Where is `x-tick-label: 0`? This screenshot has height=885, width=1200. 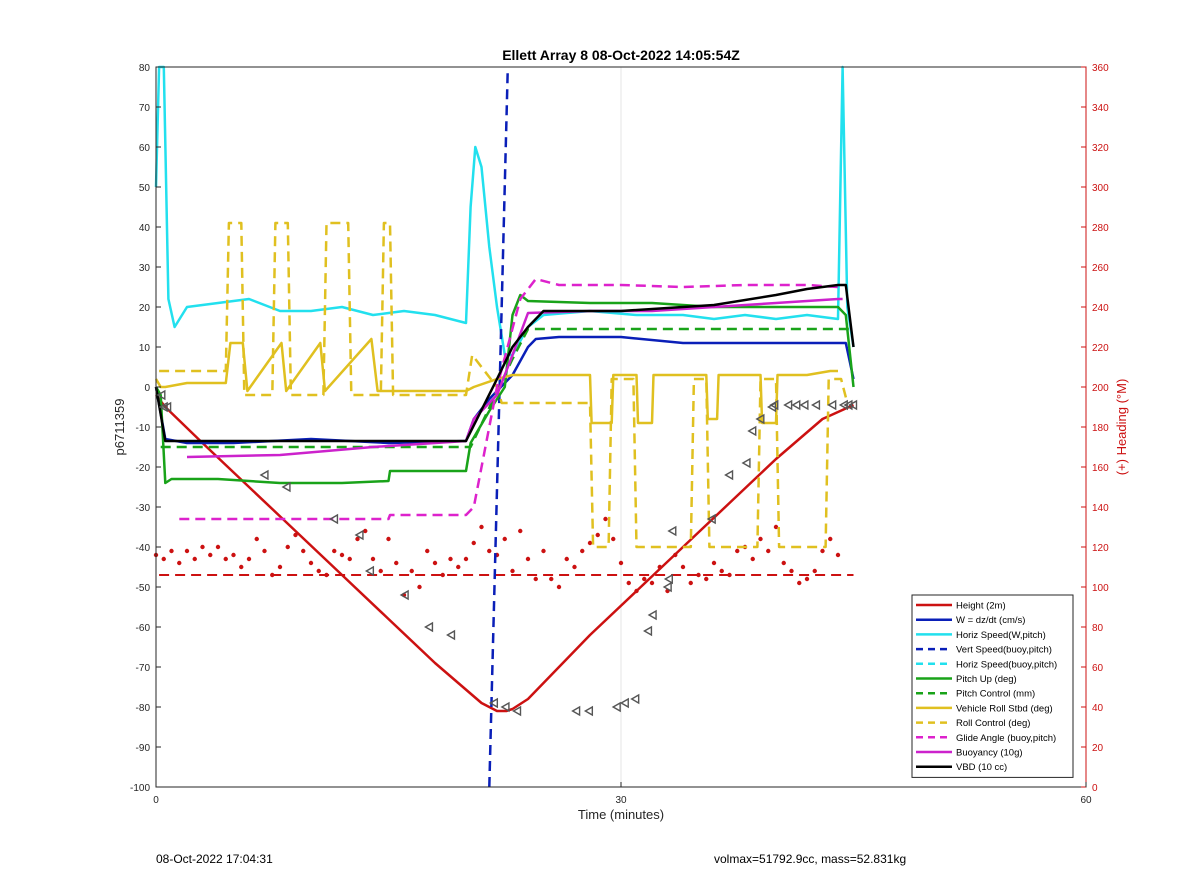
x-tick-label: 0 is located at coordinates (156, 800).